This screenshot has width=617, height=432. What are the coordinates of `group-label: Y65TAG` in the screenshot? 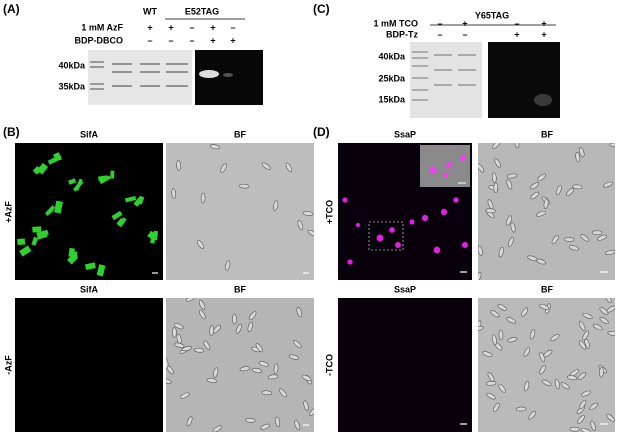 It's located at (492, 15).